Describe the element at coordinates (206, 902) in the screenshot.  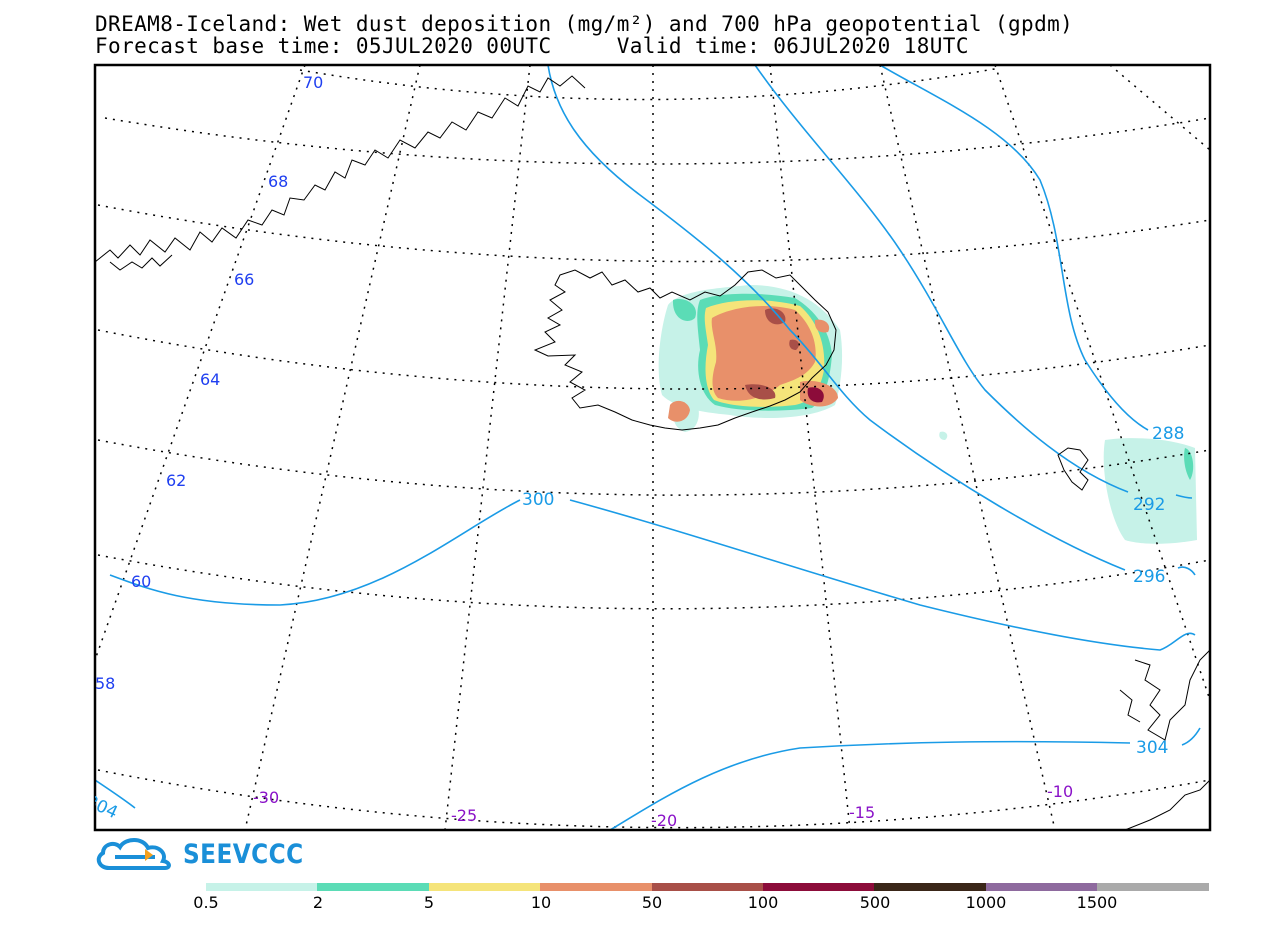
I see `legend-label: 0.5` at that location.